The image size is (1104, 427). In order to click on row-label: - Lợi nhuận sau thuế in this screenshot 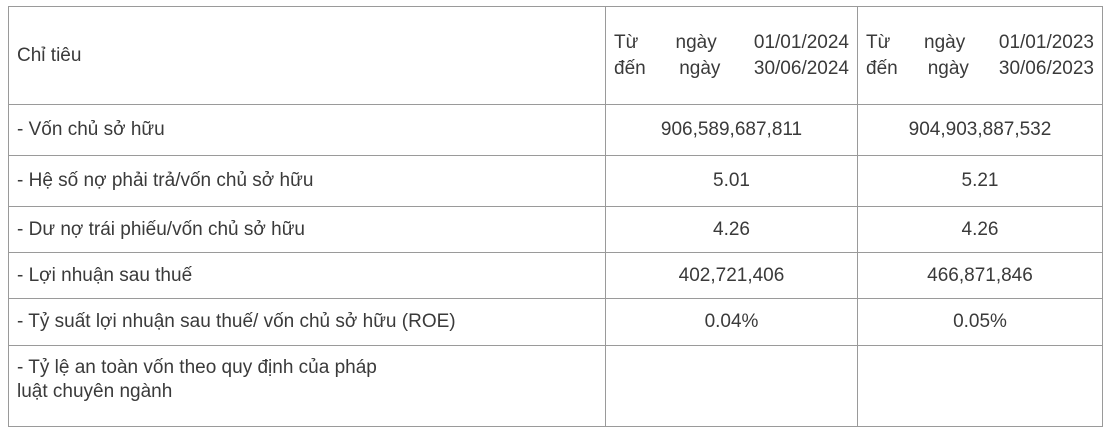, I will do `click(307, 275)`.